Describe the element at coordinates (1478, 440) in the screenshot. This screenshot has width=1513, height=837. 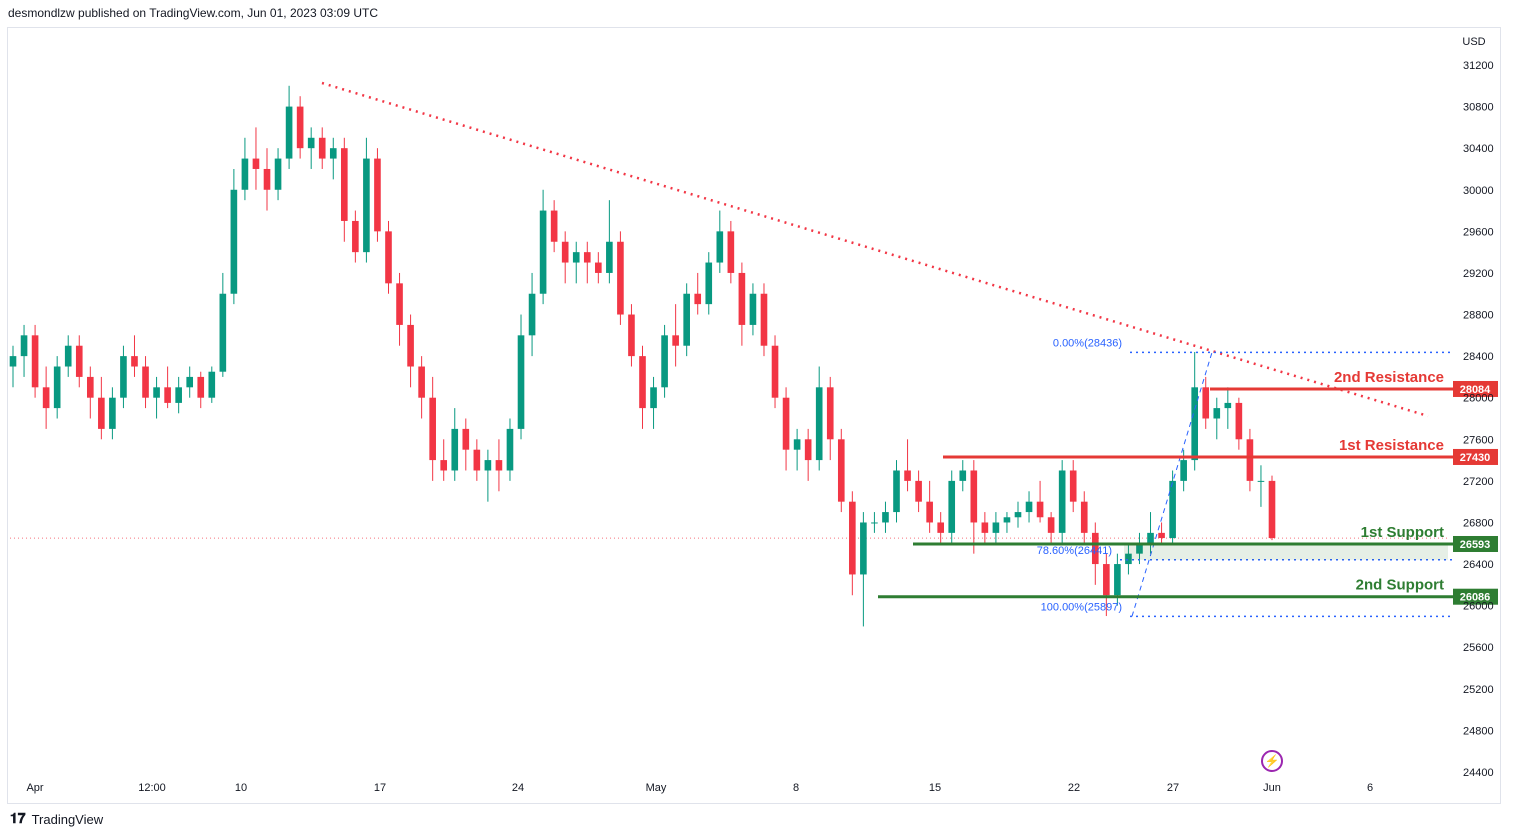
I see `y-tick-label: 27600` at that location.